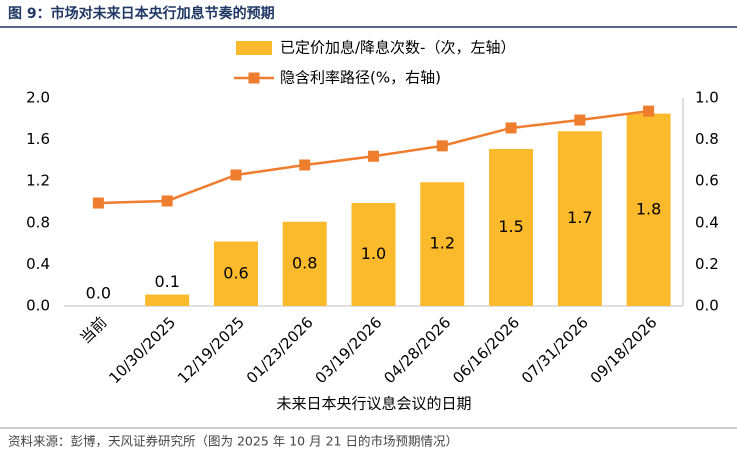 The height and width of the screenshot is (459, 737). I want to click on yticks-label: 1.6, so click(38, 139).